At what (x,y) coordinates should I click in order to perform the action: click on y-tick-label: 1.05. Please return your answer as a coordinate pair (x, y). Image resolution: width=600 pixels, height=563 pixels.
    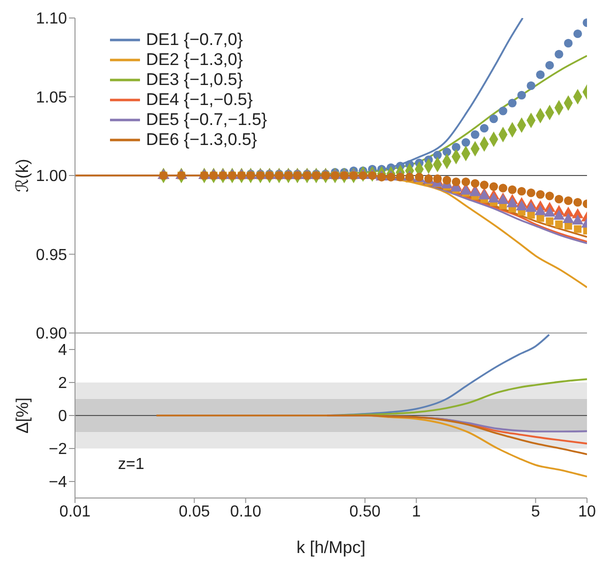
    Looking at the image, I should click on (52, 97).